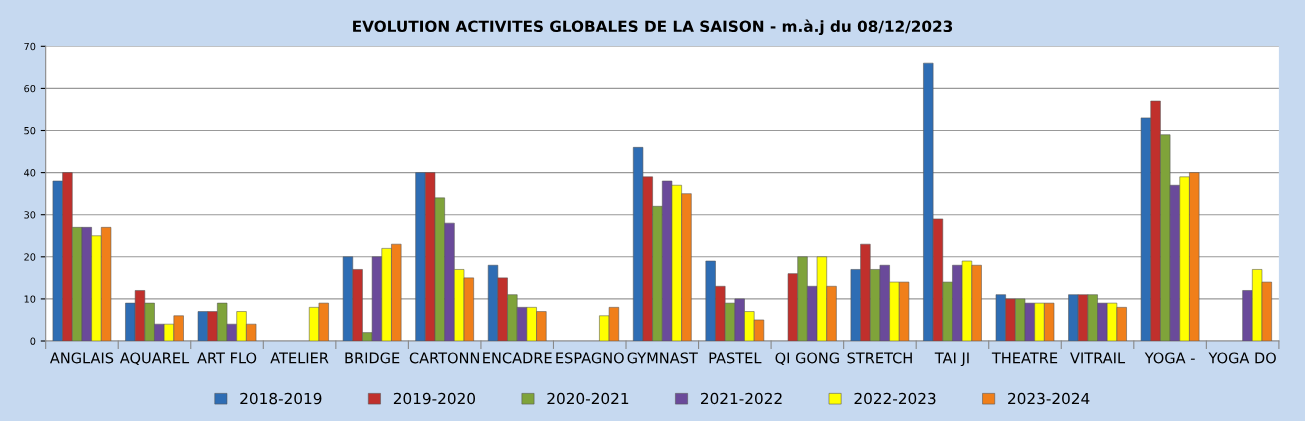 The width and height of the screenshot is (1305, 421). Describe the element at coordinates (653, 27) in the screenshot. I see `chart-title: EVOLUTION ACTIVITES GLOBALES DE LA SAISON - m.à.j du 08/12/2023` at that location.